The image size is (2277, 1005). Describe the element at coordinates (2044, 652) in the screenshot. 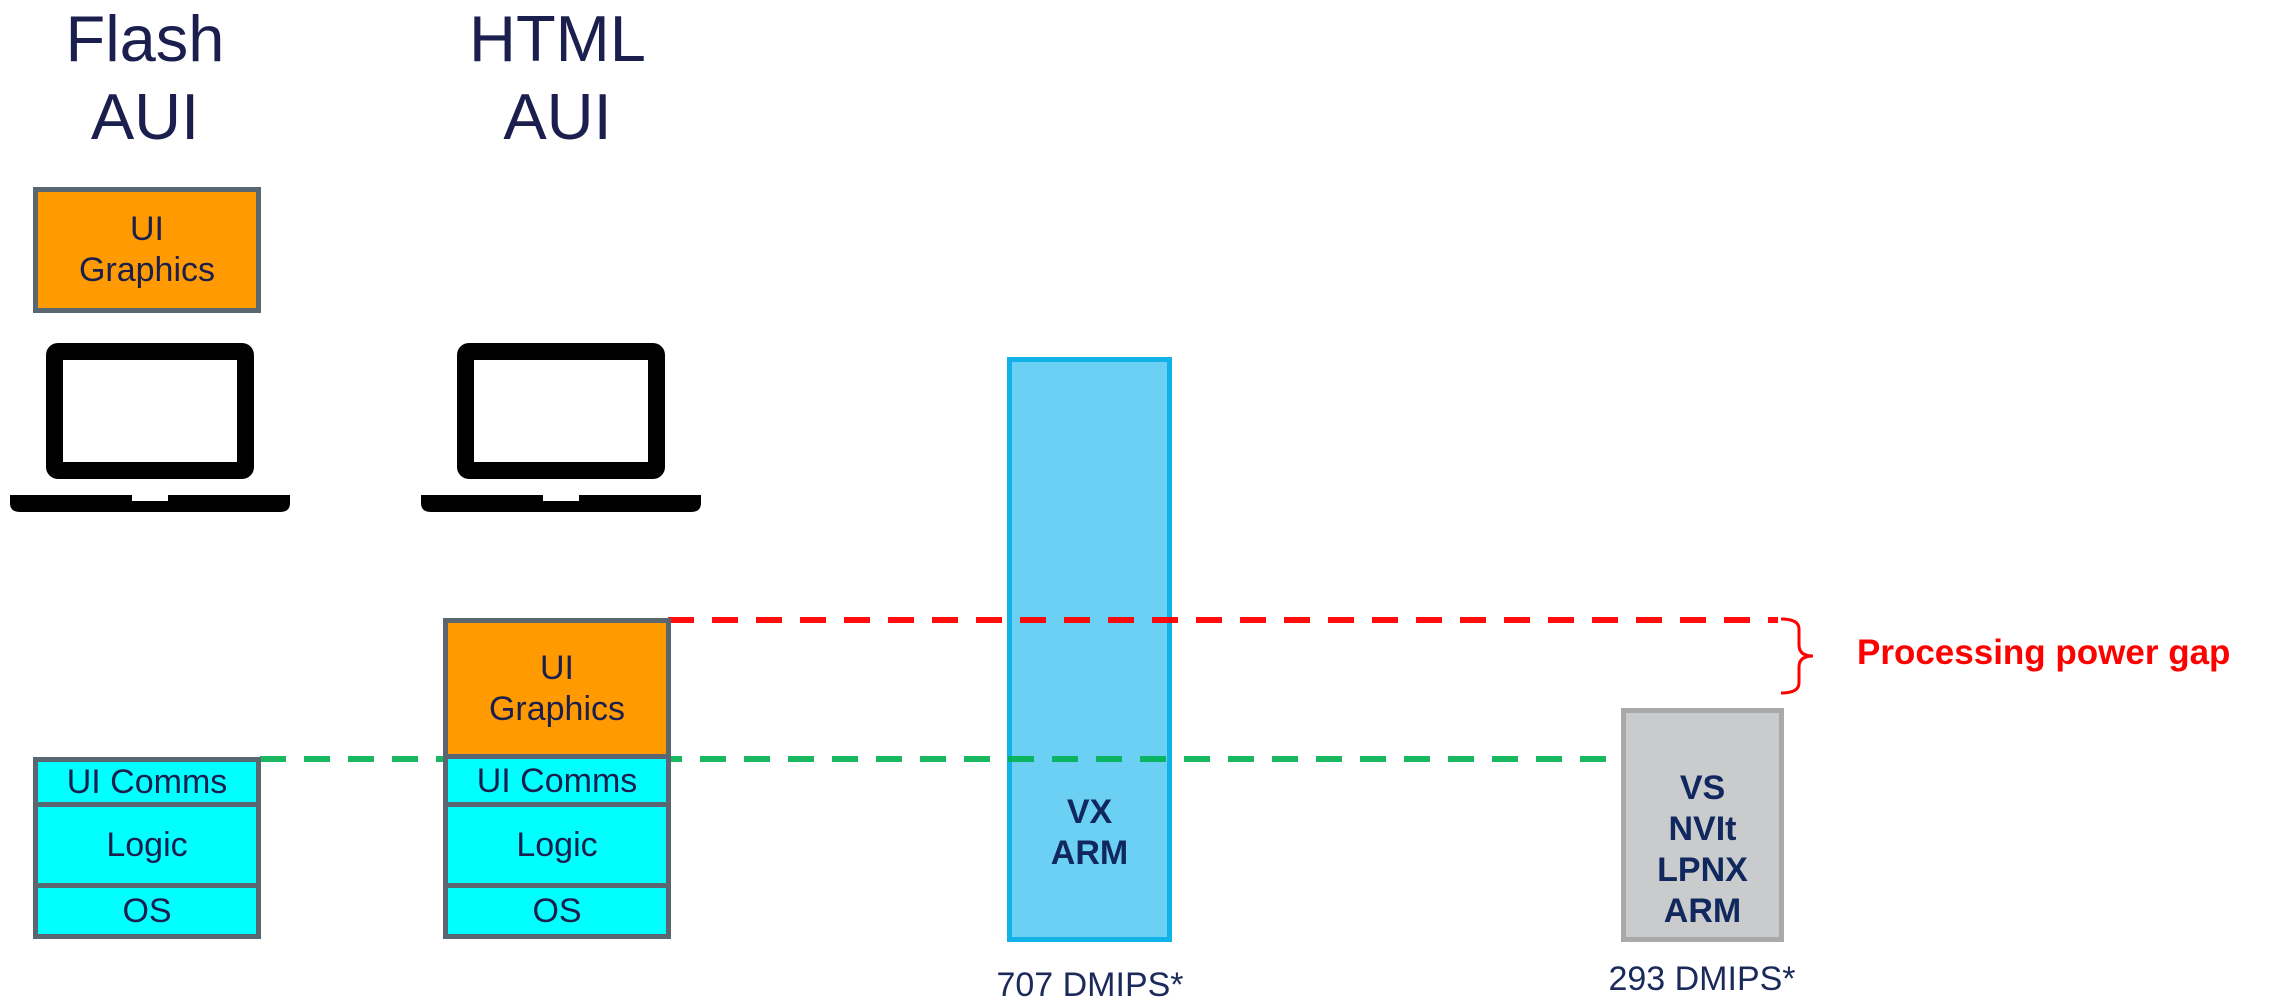

I see `processing-power-gap-label: Processing power gap` at that location.